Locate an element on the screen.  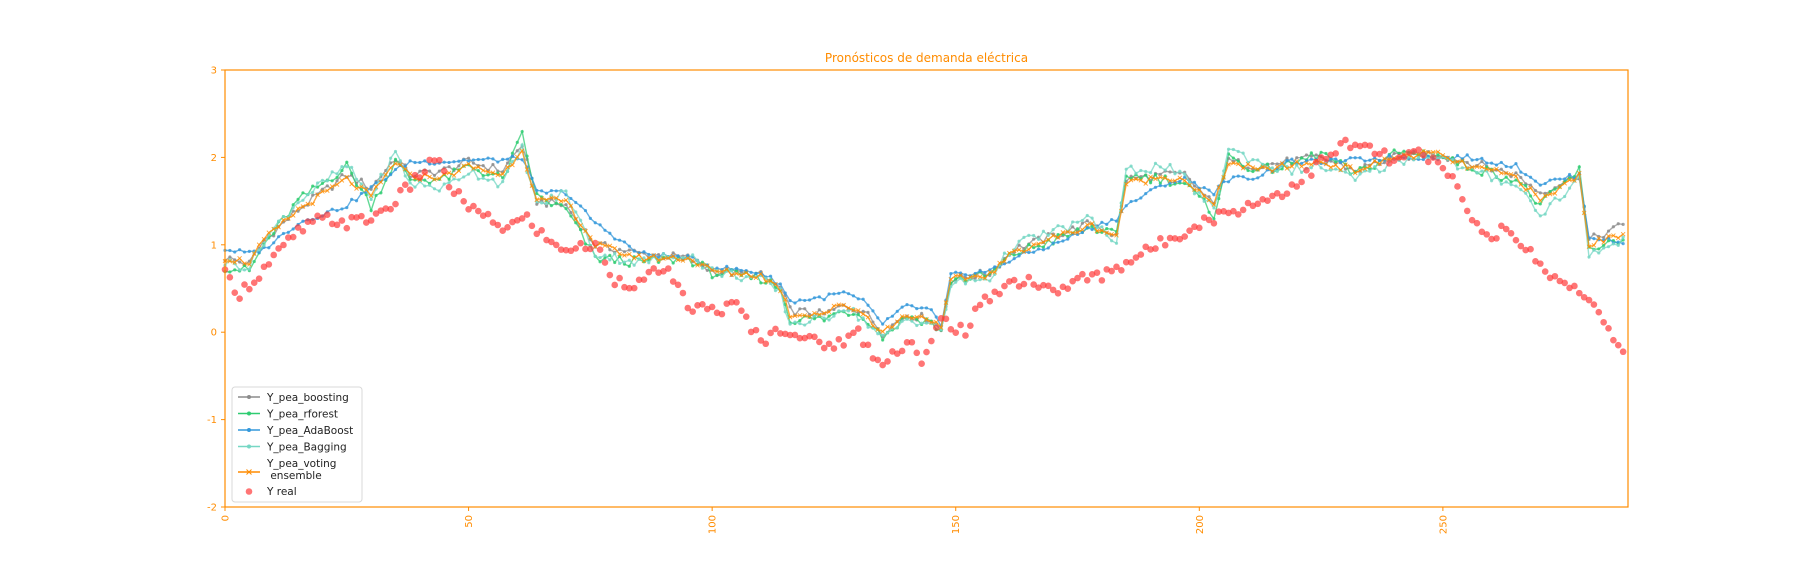
y-tick-label: -2 is located at coordinates (212, 508).